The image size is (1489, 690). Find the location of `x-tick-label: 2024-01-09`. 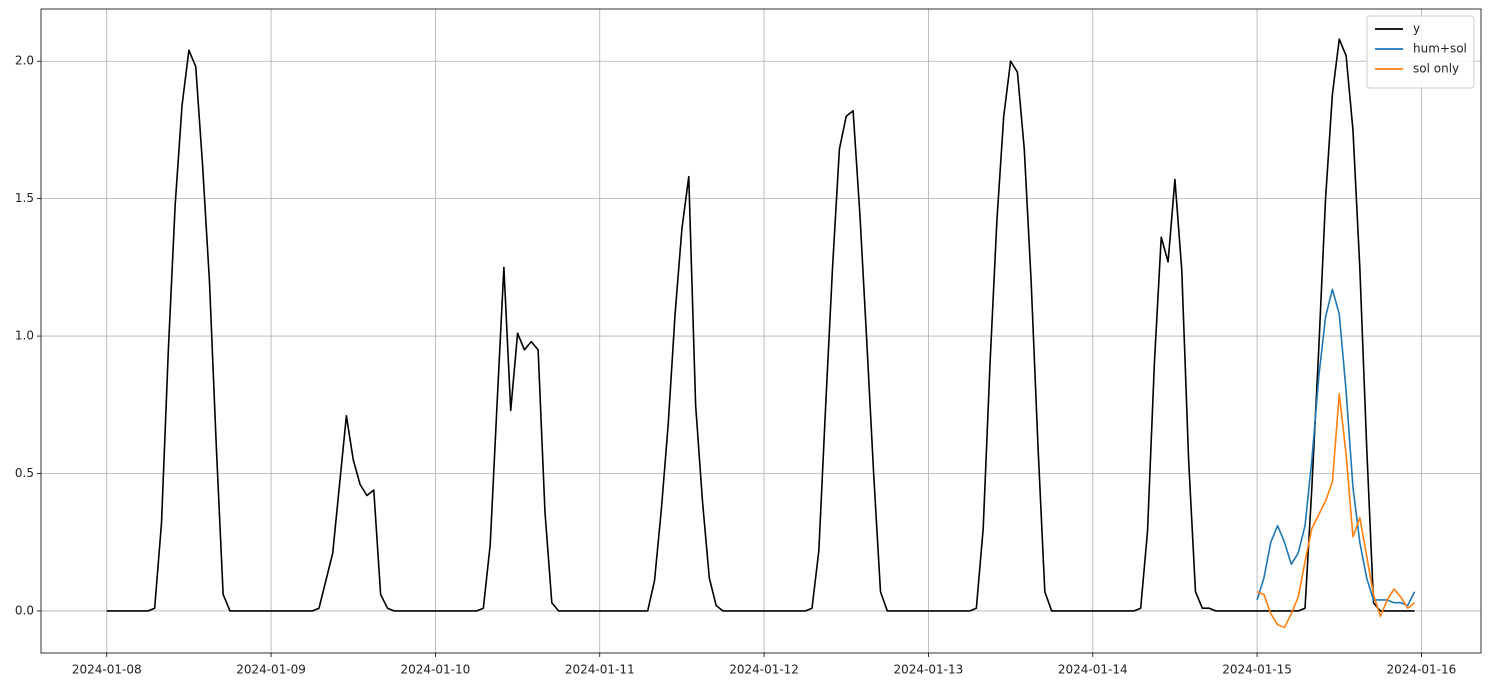

x-tick-label: 2024-01-09 is located at coordinates (271, 670).